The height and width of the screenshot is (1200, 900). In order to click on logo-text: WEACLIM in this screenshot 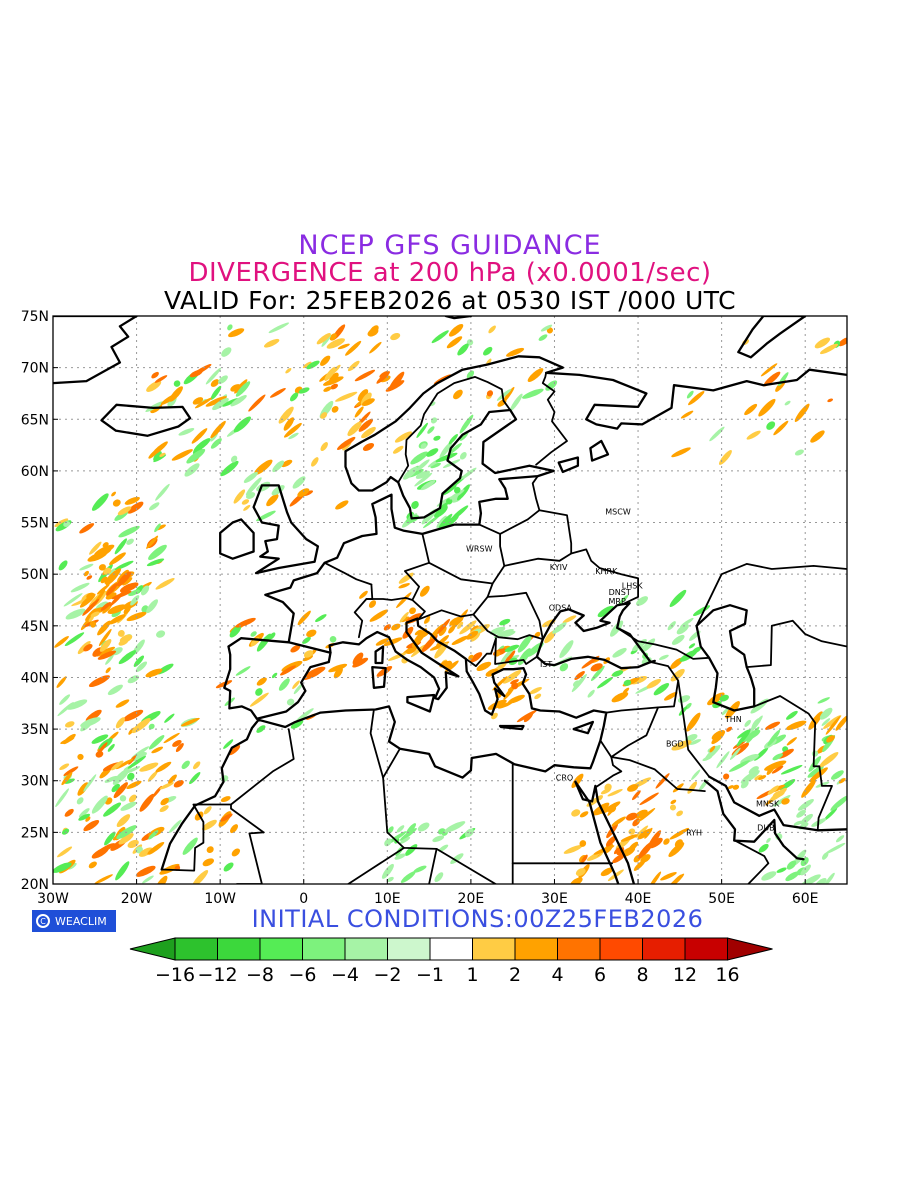, I will do `click(81, 921)`.